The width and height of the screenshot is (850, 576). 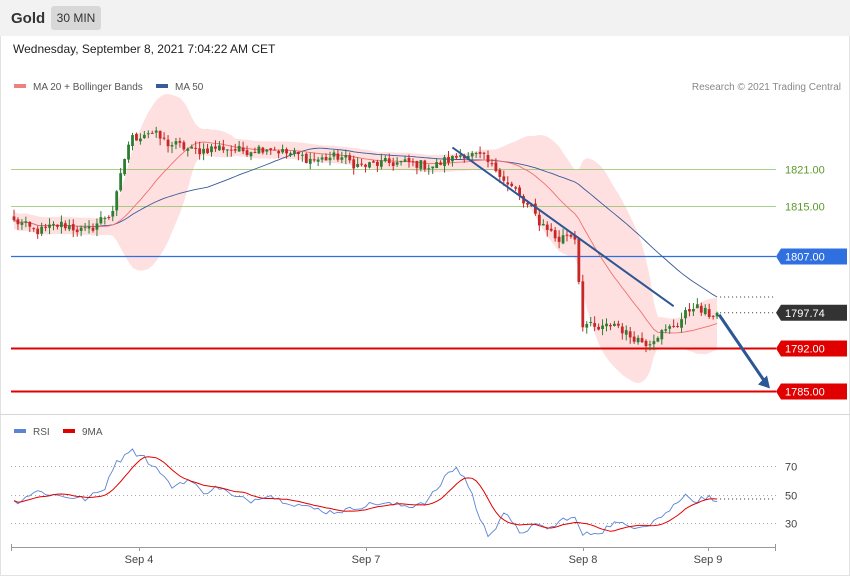 I want to click on rsi-ma-legend-swatch, so click(x=69, y=431).